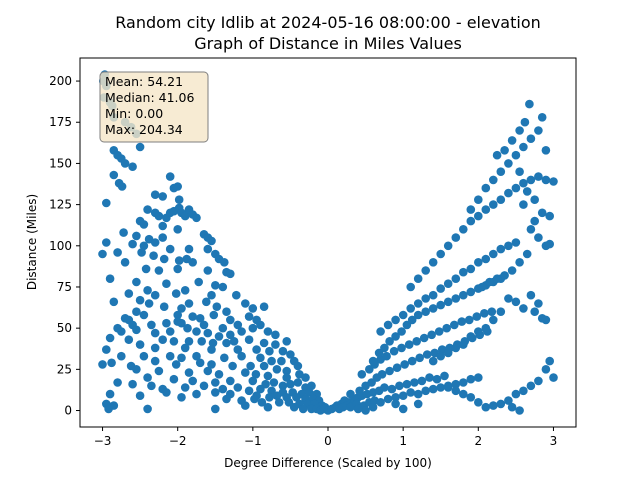 The height and width of the screenshot is (480, 640). I want to click on x-tick-label: 3, so click(554, 441).